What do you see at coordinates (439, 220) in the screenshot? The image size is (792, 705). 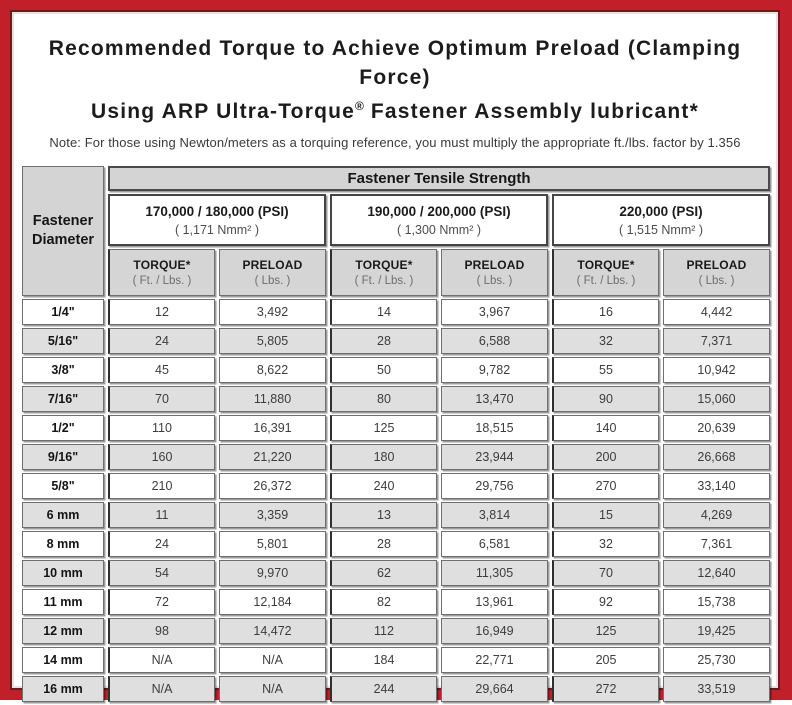 I see `psi-group-2-header: 190,000 / 200,000 (PSI) ( 1,300 Nmm² )` at bounding box center [439, 220].